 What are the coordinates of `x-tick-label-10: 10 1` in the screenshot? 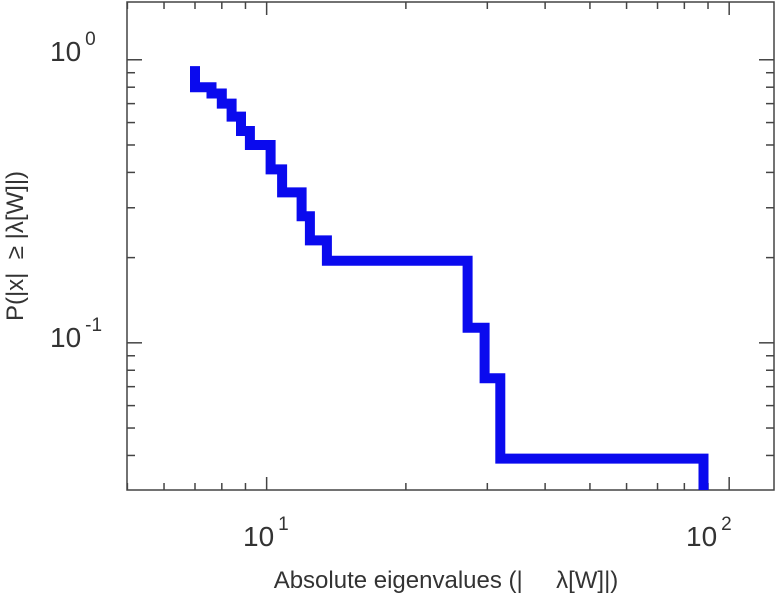 It's located at (266, 533).